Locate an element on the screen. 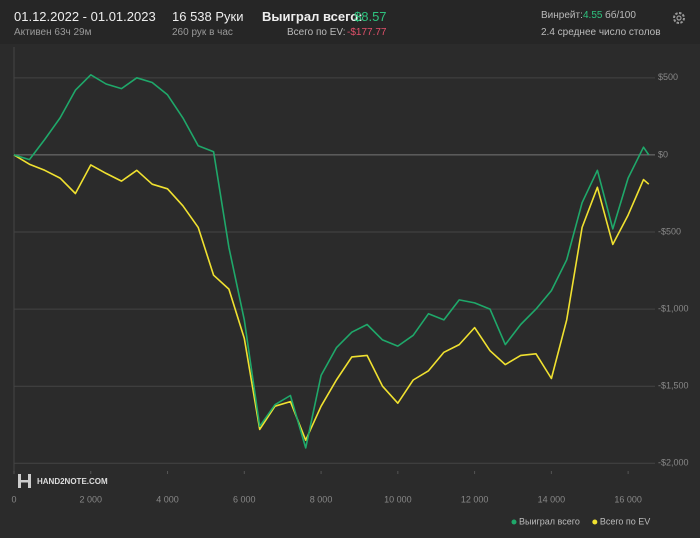 This screenshot has height=538, width=700. y-tick-label: -$500 is located at coordinates (669, 231).